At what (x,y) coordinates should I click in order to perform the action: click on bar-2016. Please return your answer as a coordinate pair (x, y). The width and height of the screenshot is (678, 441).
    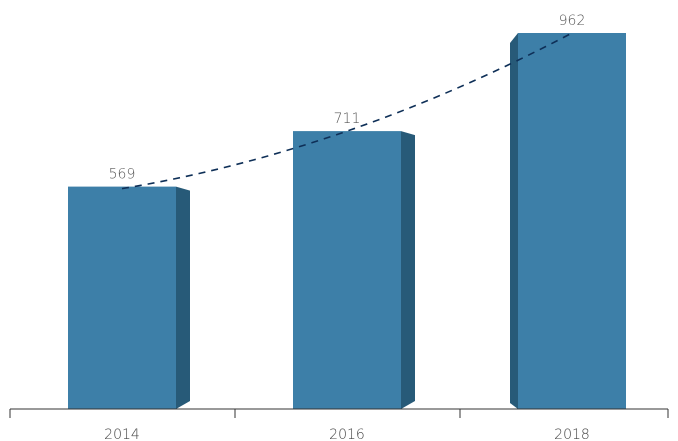
    Looking at the image, I should click on (347, 270).